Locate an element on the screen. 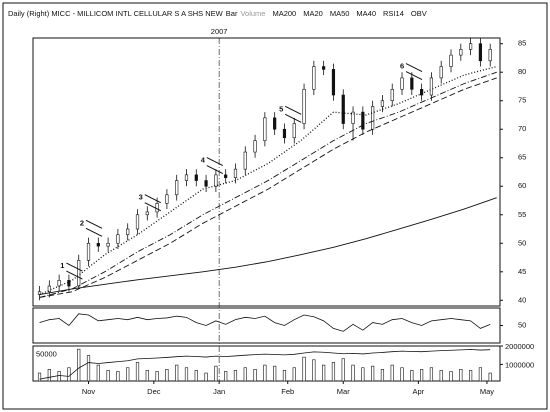 The height and width of the screenshot is (412, 550). year-label: 2007 is located at coordinates (219, 31).